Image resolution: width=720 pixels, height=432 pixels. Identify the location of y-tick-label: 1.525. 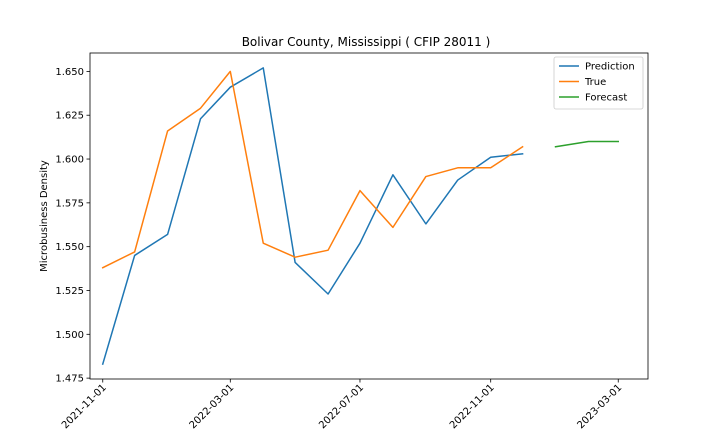
(69, 291).